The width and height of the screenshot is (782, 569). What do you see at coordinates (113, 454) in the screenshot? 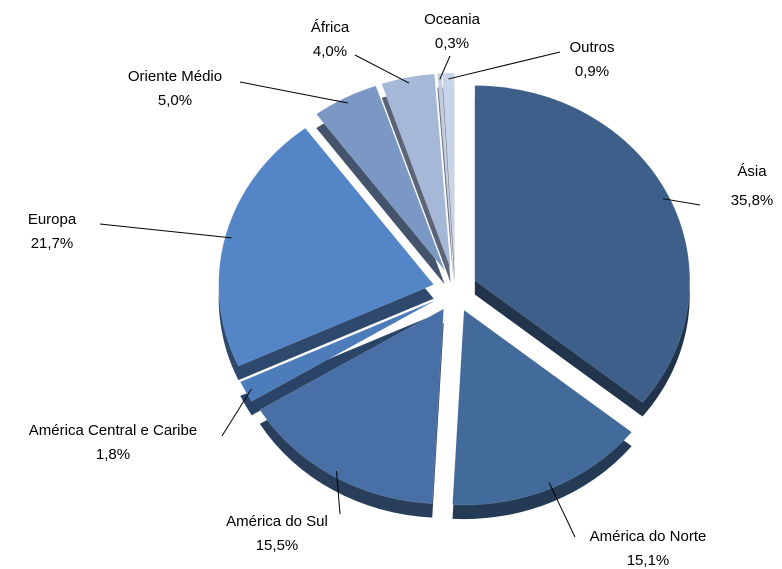
I see `slice-value-label: 1,8%` at bounding box center [113, 454].